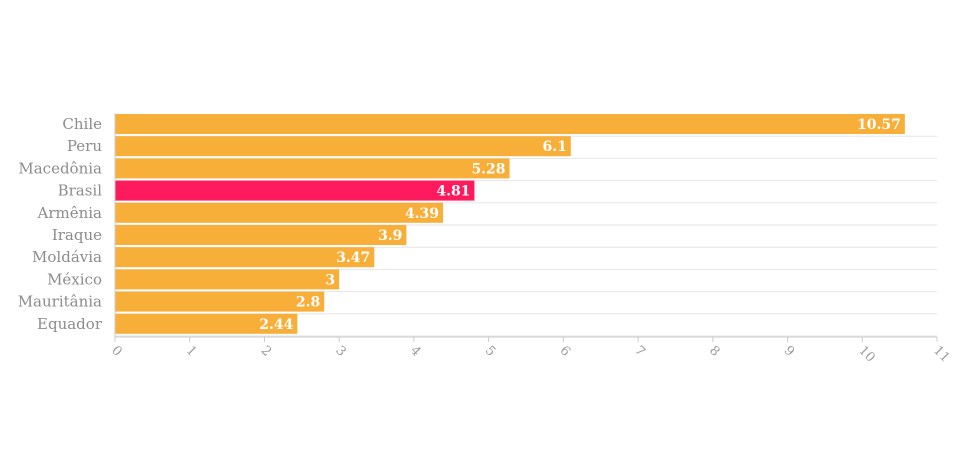 Image resolution: width=960 pixels, height=470 pixels. Describe the element at coordinates (879, 125) in the screenshot. I see `value-label: 10.57` at that location.